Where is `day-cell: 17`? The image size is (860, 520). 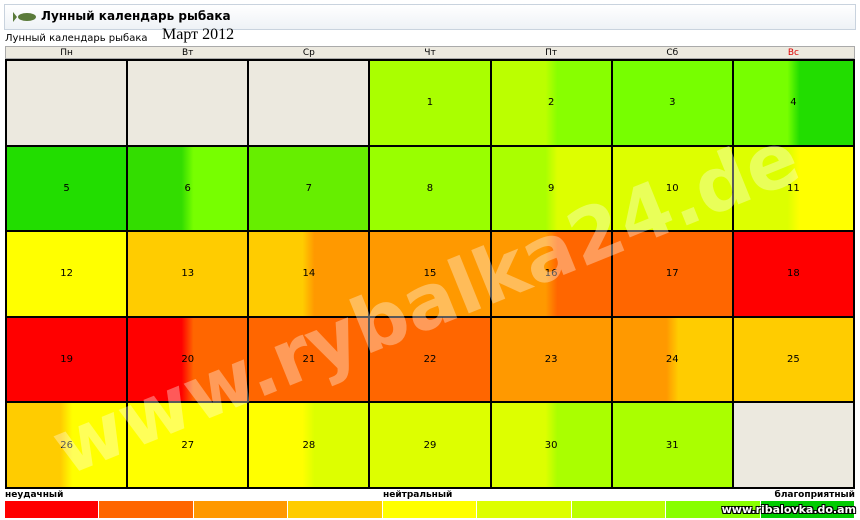 day-cell: 17 is located at coordinates (672, 274).